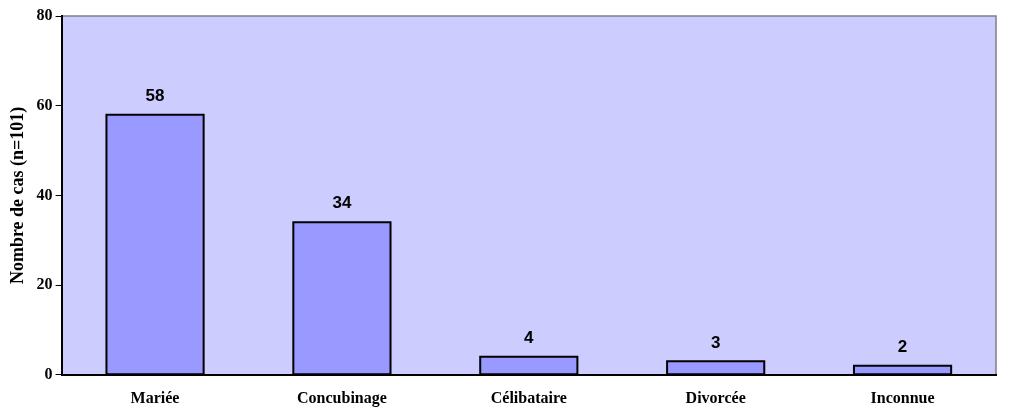 This screenshot has width=1010, height=416. I want to click on y-tick-label: 40, so click(44, 194).